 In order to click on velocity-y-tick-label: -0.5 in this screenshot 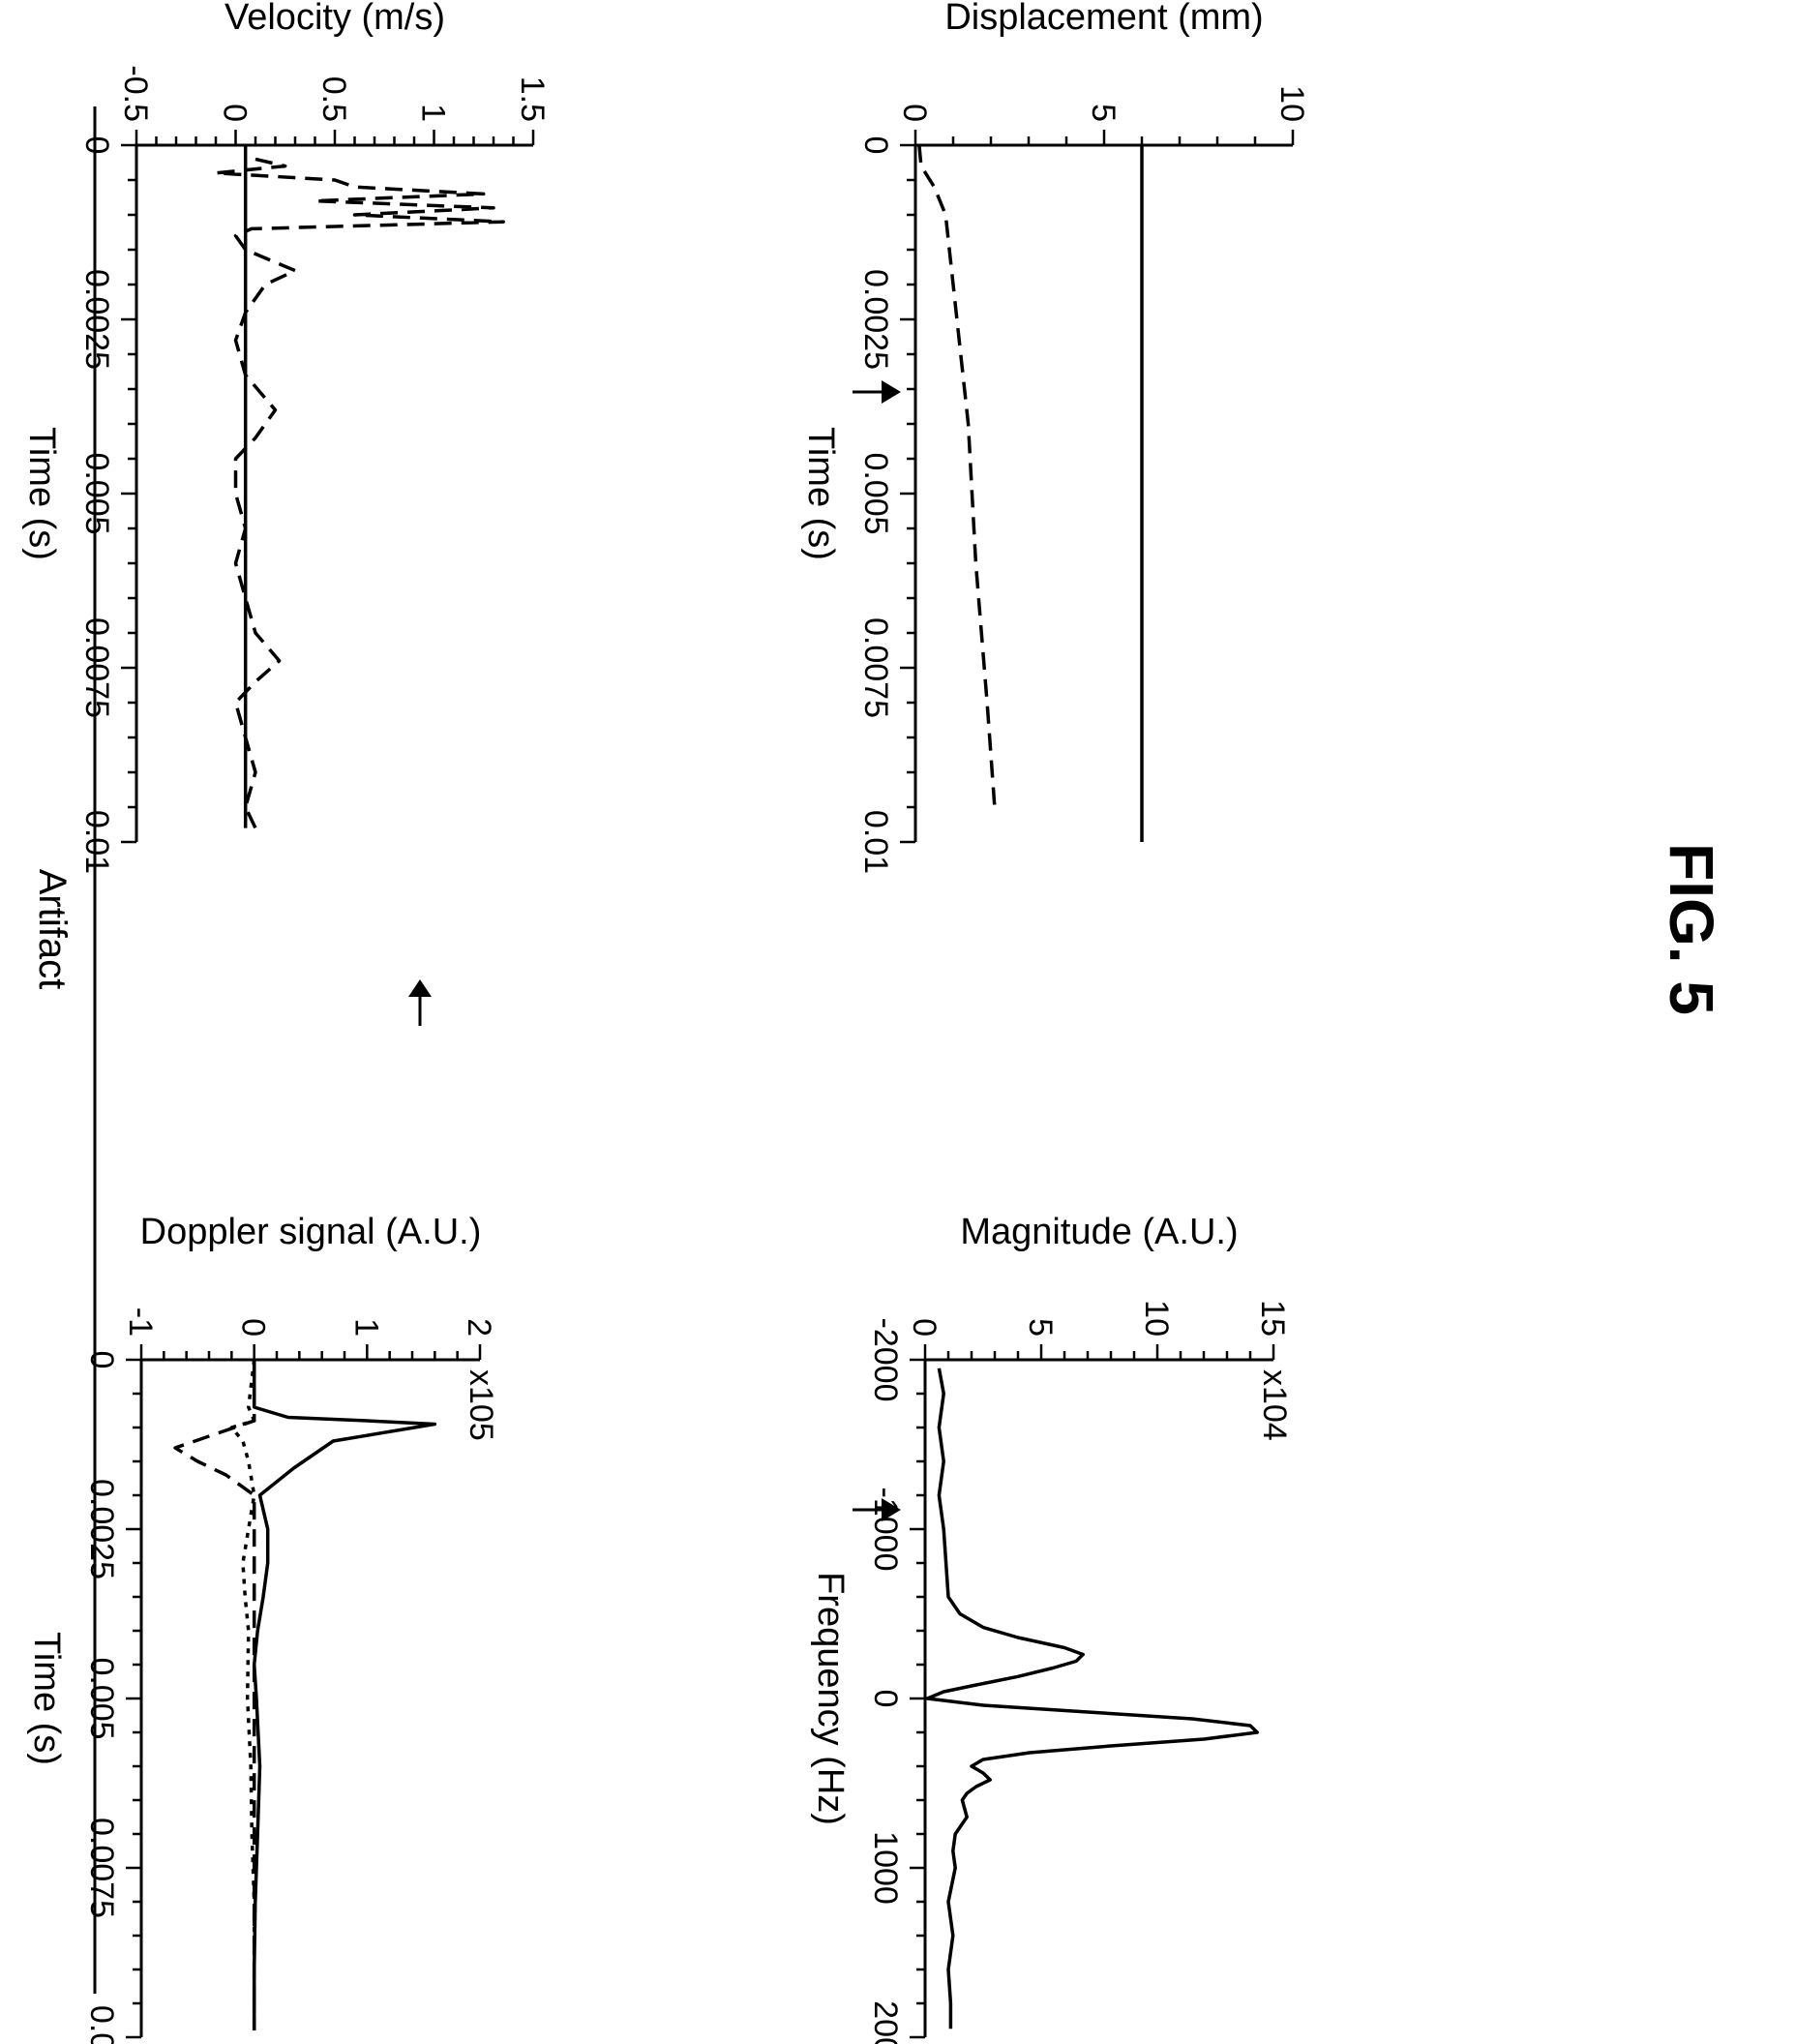, I will do `click(135, 93)`.